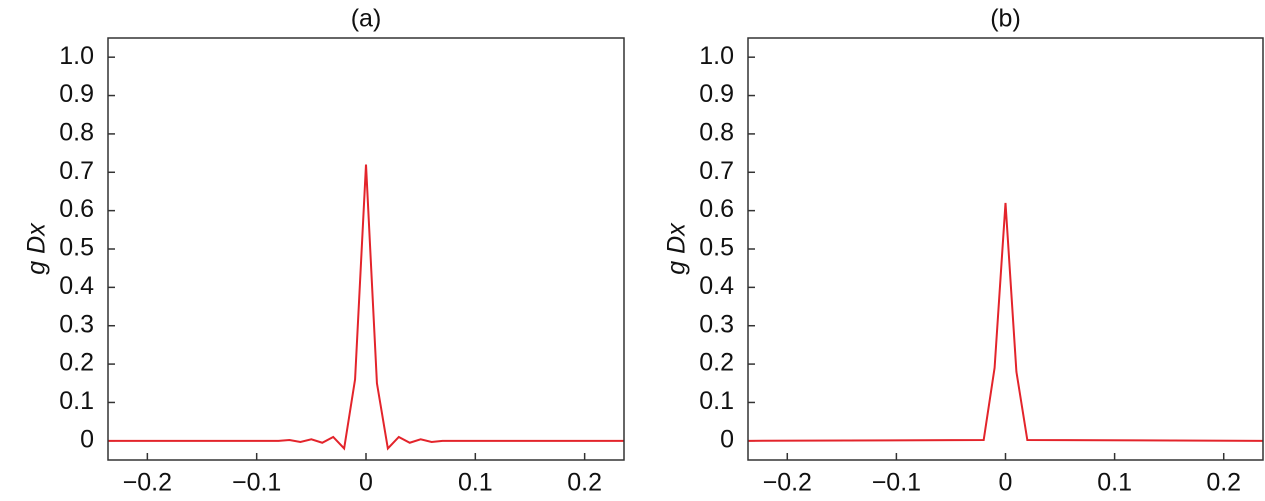 The image size is (1265, 501). I want to click on chart-title: (a), so click(366, 19).